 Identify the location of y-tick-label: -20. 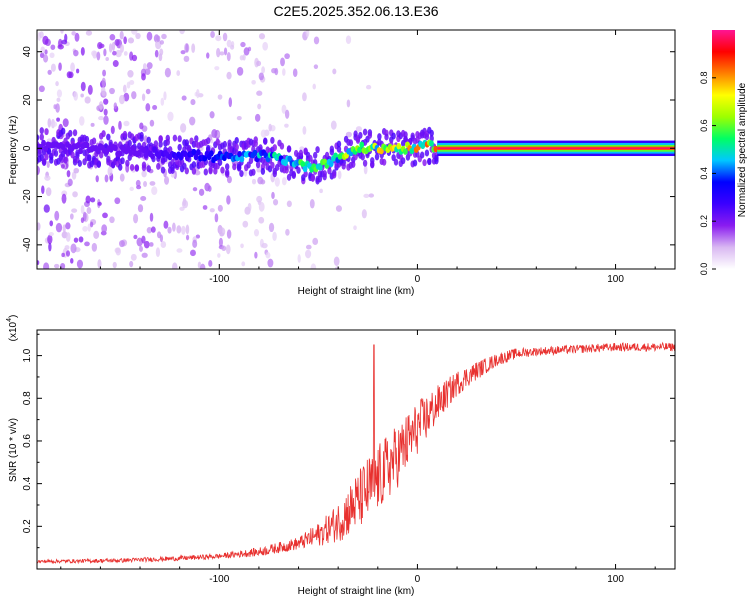
(27, 196).